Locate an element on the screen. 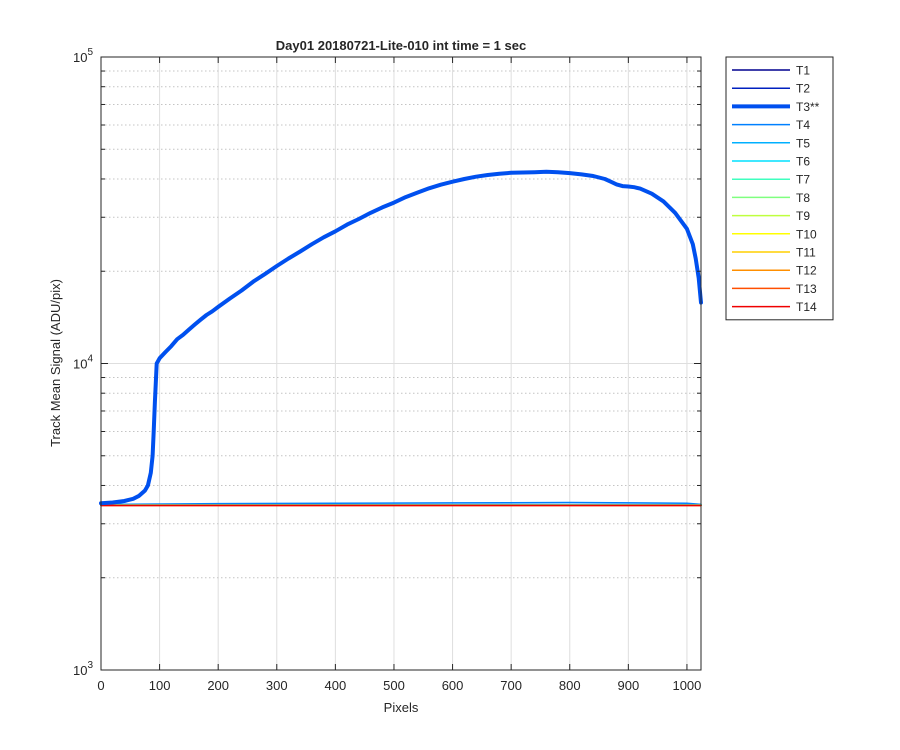 The width and height of the screenshot is (900, 750). legend-label: T8 is located at coordinates (803, 198).